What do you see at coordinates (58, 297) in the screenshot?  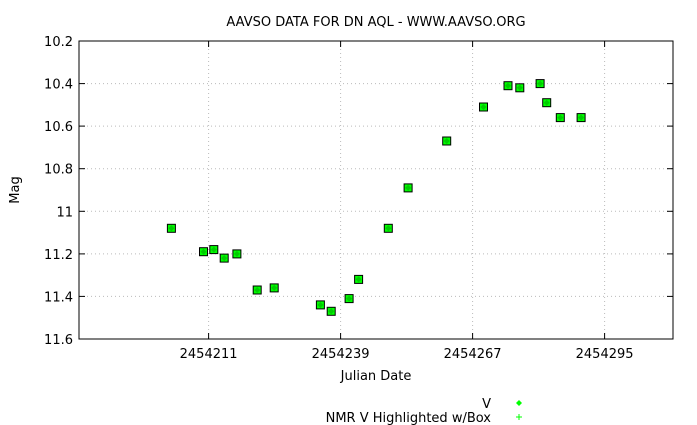 I see `y-tick-label: 11.4` at bounding box center [58, 297].